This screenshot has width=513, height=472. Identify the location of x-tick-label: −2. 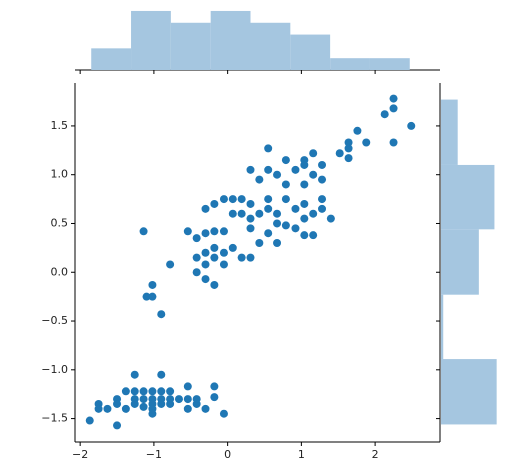
(80, 454).